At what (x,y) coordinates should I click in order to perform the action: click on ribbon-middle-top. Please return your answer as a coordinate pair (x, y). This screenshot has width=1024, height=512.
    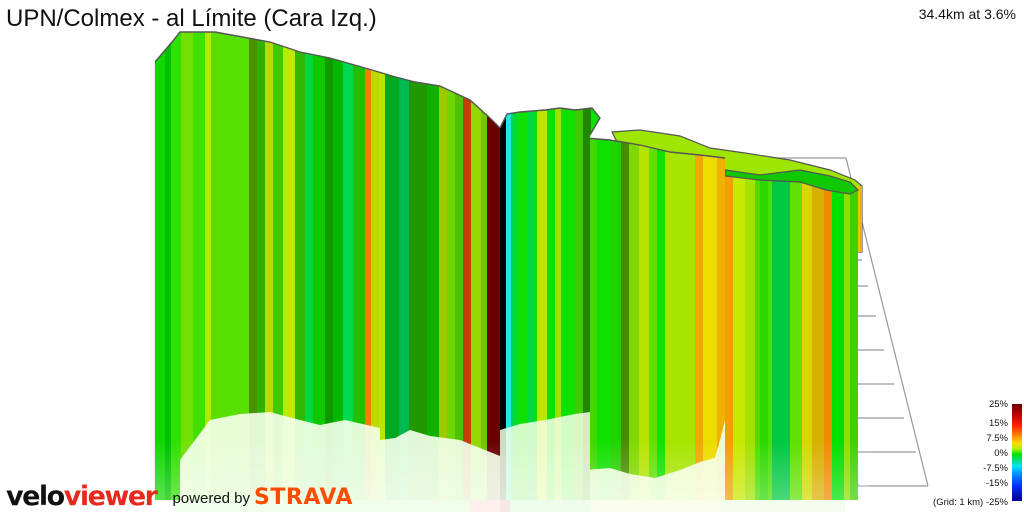
    Looking at the image, I should click on (655, 148).